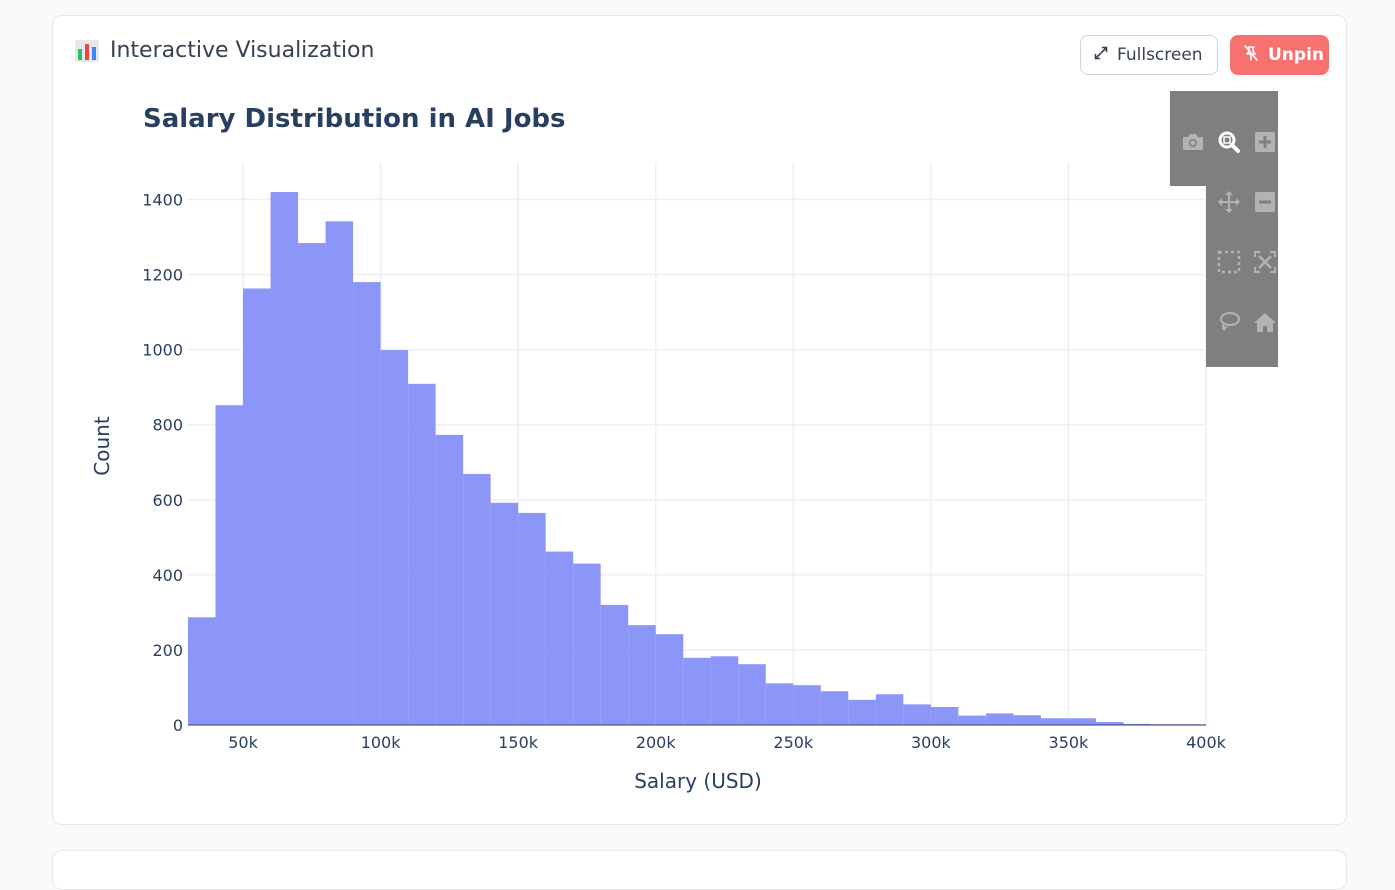  What do you see at coordinates (699, 870) in the screenshot?
I see `secondary-card` at bounding box center [699, 870].